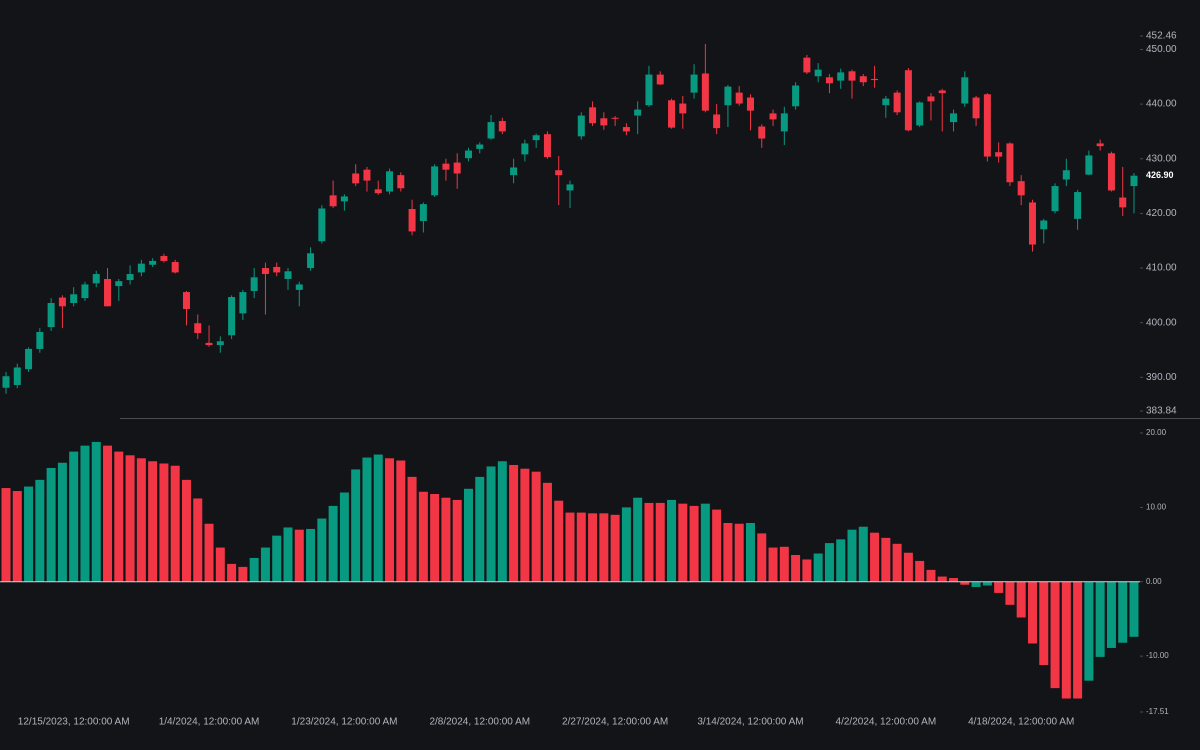 This screenshot has height=750, width=1200. I want to click on last-price-label: 426.90, so click(1160, 175).